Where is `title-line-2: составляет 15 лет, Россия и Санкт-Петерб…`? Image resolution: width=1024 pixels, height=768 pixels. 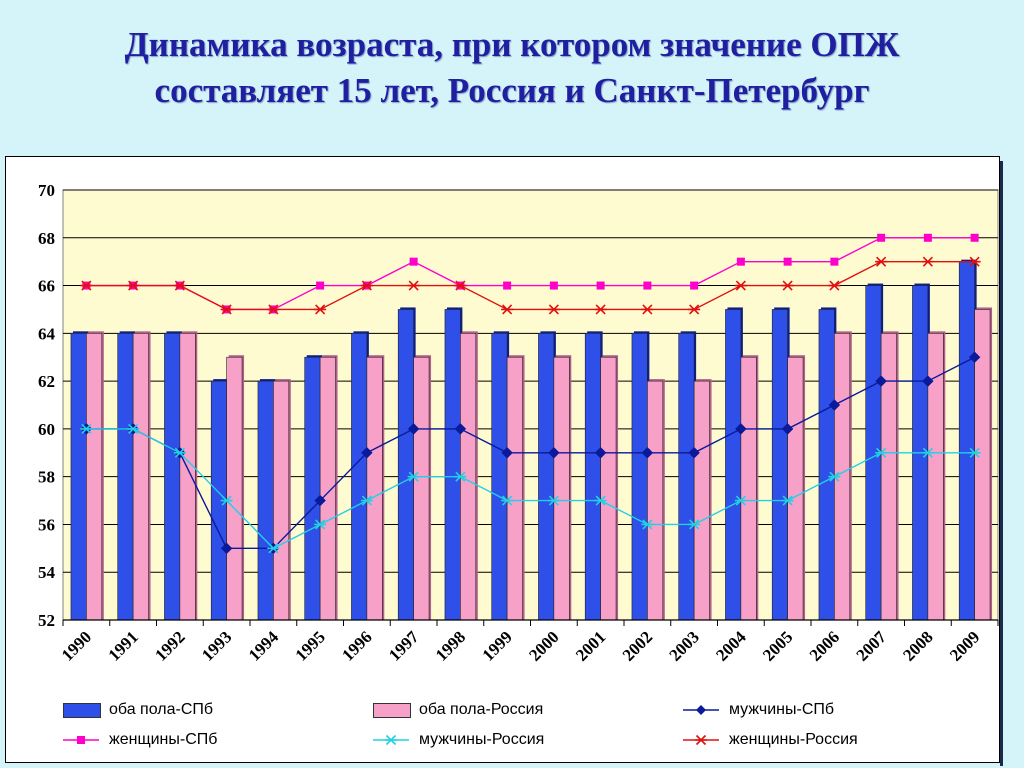 title-line-2: составляет 15 лет, Россия и Санкт-Петерб… is located at coordinates (512, 90).